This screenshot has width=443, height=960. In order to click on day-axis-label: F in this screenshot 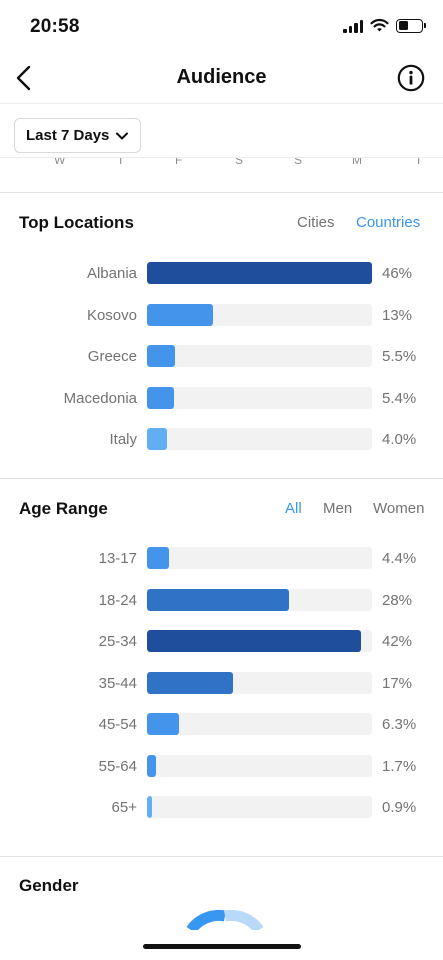, I will do `click(179, 162)`.